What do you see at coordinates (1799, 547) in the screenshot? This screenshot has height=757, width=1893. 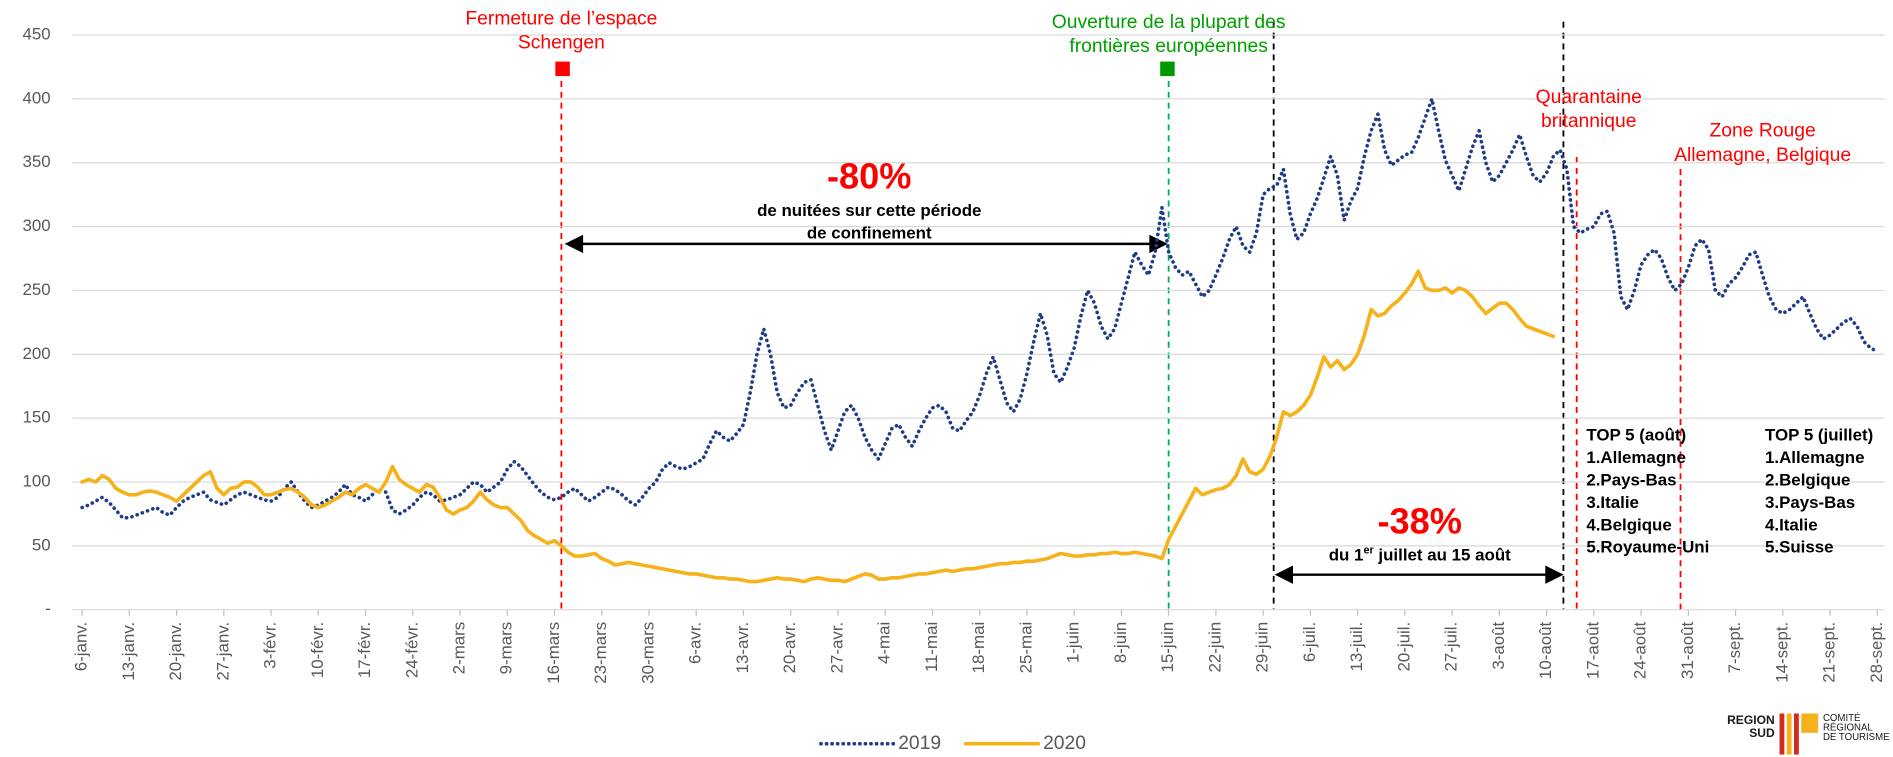 I see `list-item: 5.Suisse` at bounding box center [1799, 547].